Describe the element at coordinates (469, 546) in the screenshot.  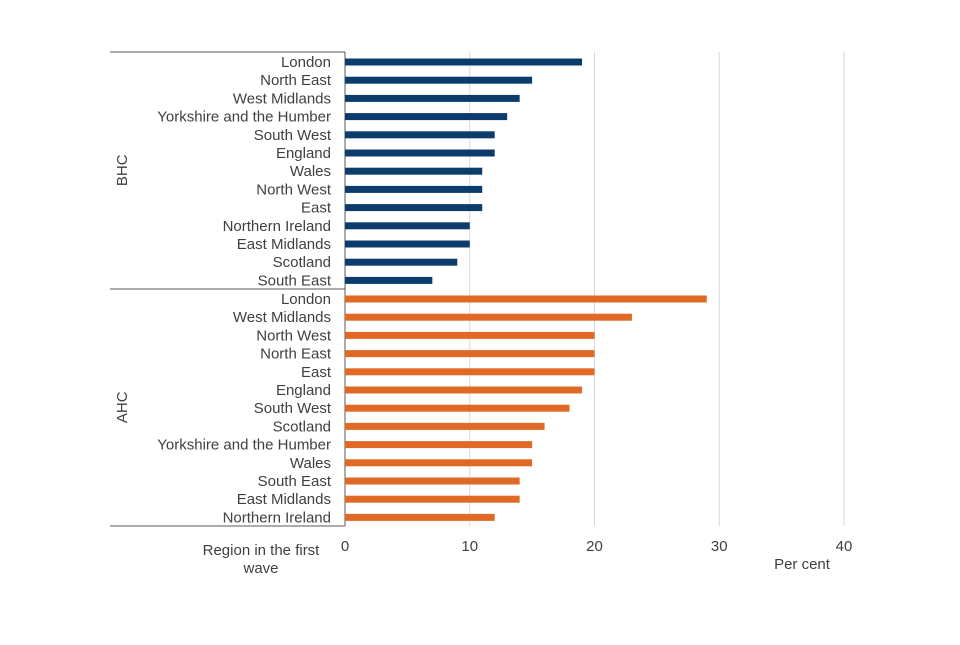
I see `x-tick-label: 10` at that location.